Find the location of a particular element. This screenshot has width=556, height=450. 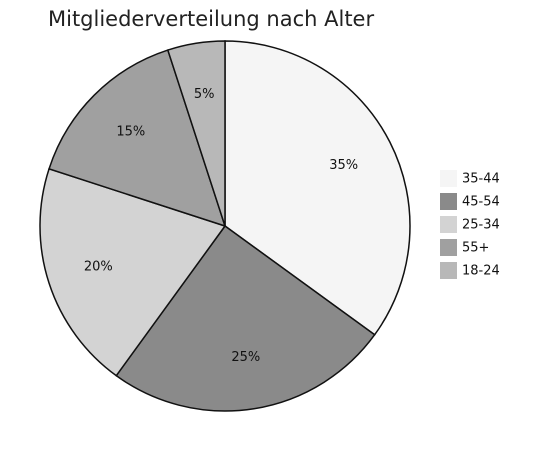

data-label: 5% is located at coordinates (204, 94).